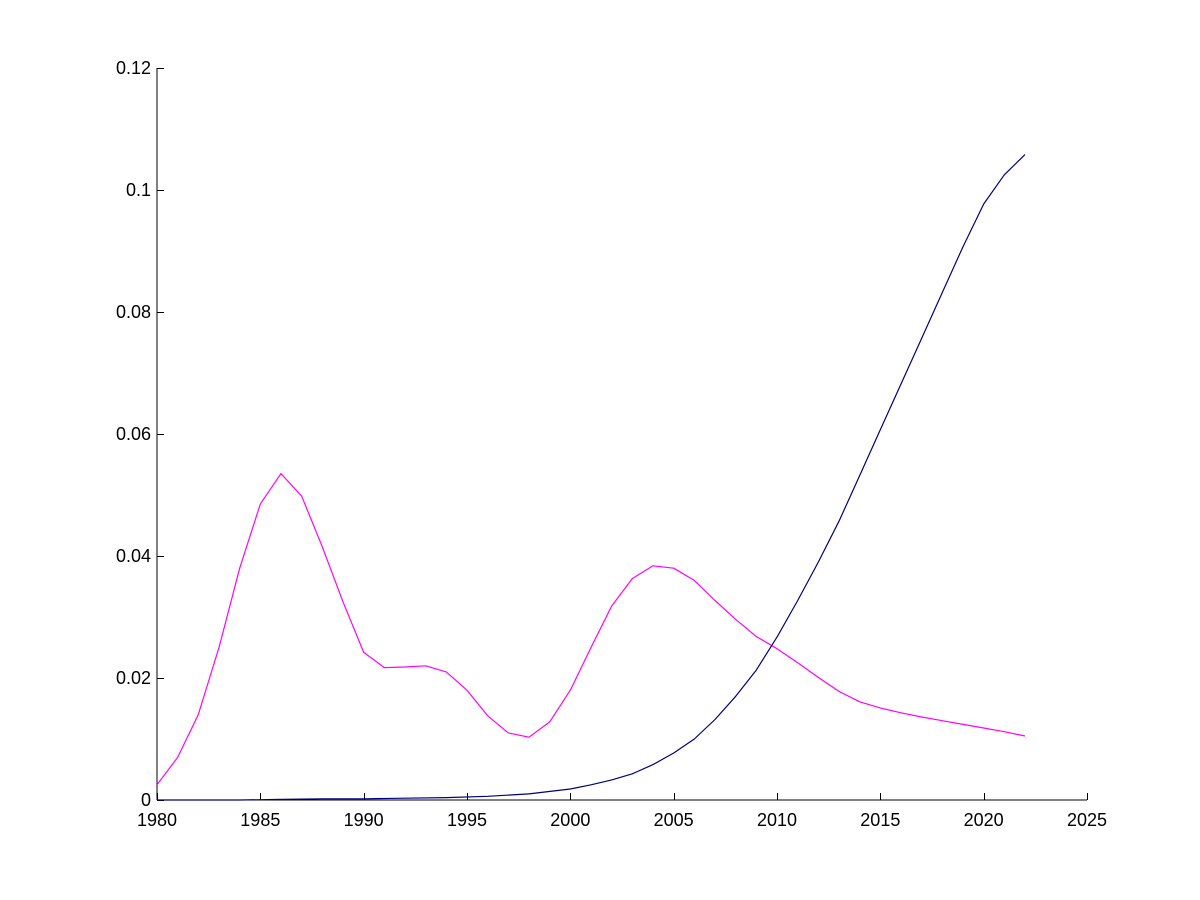 The height and width of the screenshot is (900, 1200). Describe the element at coordinates (157, 820) in the screenshot. I see `x-tick-label: 1980` at that location.